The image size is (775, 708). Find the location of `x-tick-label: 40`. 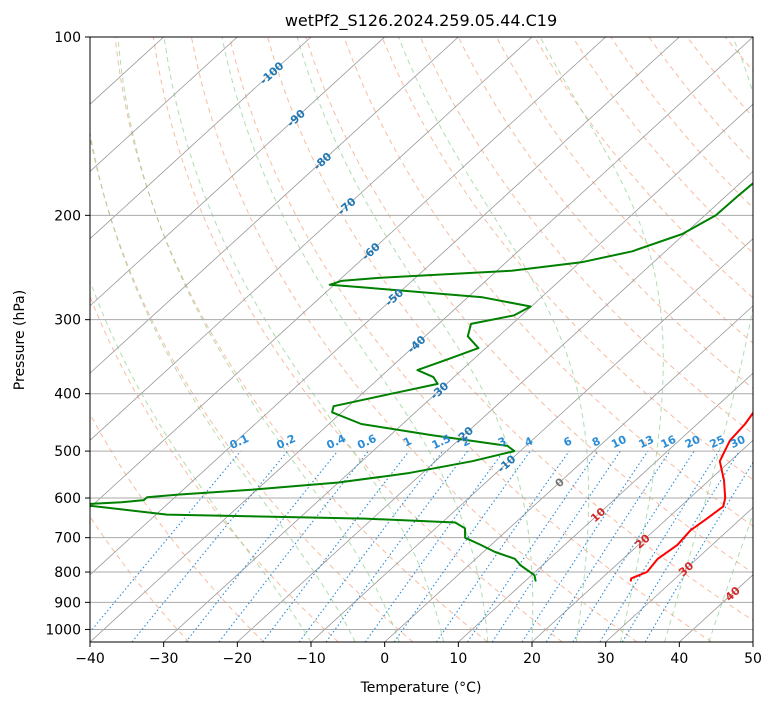

x-tick-label: 40 is located at coordinates (679, 659).